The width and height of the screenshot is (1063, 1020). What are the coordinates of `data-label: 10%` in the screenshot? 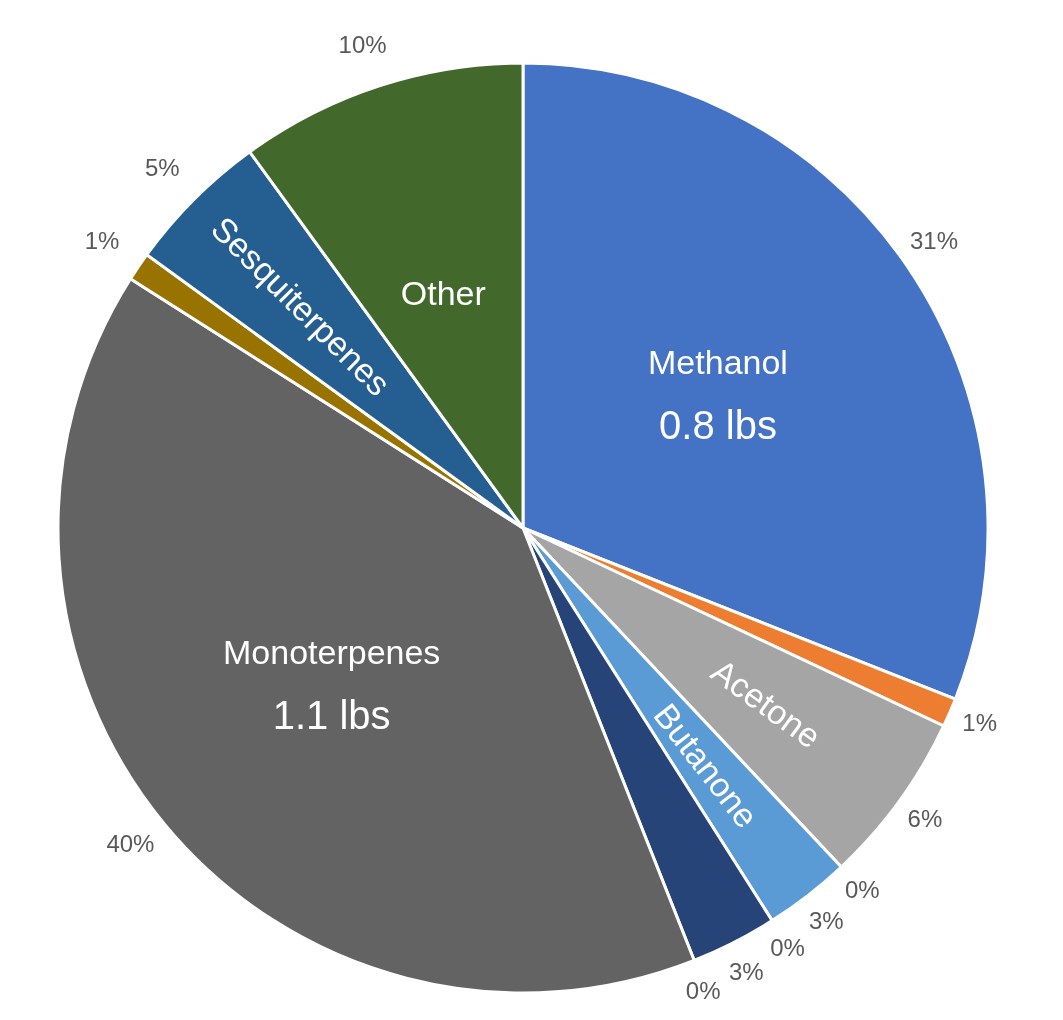 It's located at (362, 45).